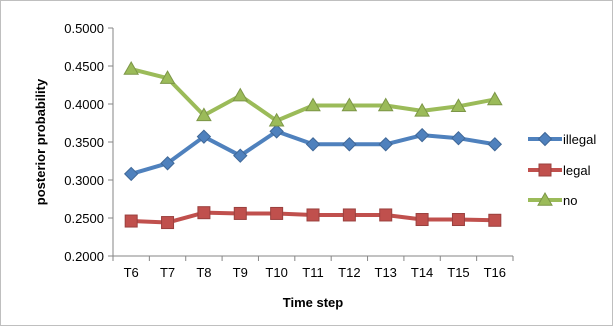  Describe the element at coordinates (312, 272) in the screenshot. I see `x-tick-label: T11` at that location.